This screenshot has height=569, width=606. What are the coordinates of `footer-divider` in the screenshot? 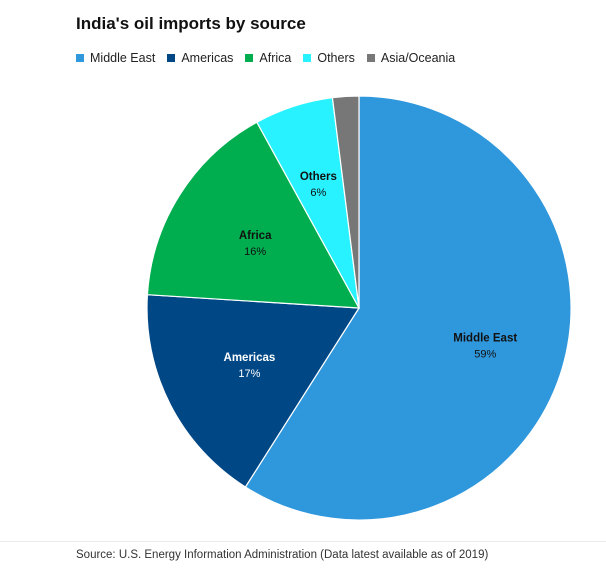 It's located at (303, 541).